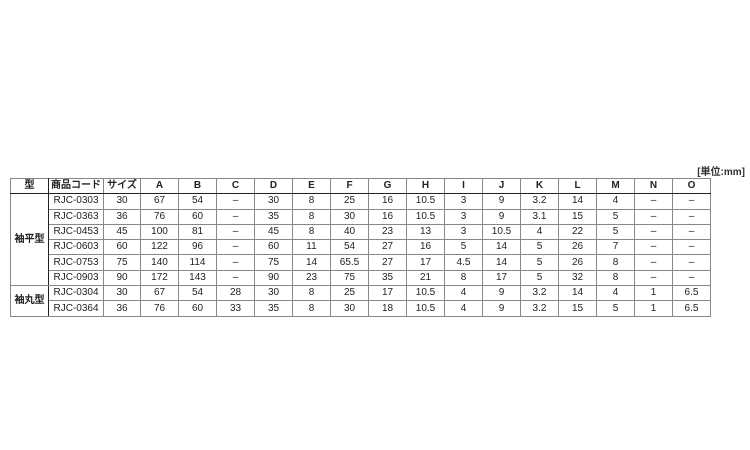  What do you see at coordinates (159, 262) in the screenshot?
I see `value-cell: 140` at bounding box center [159, 262].